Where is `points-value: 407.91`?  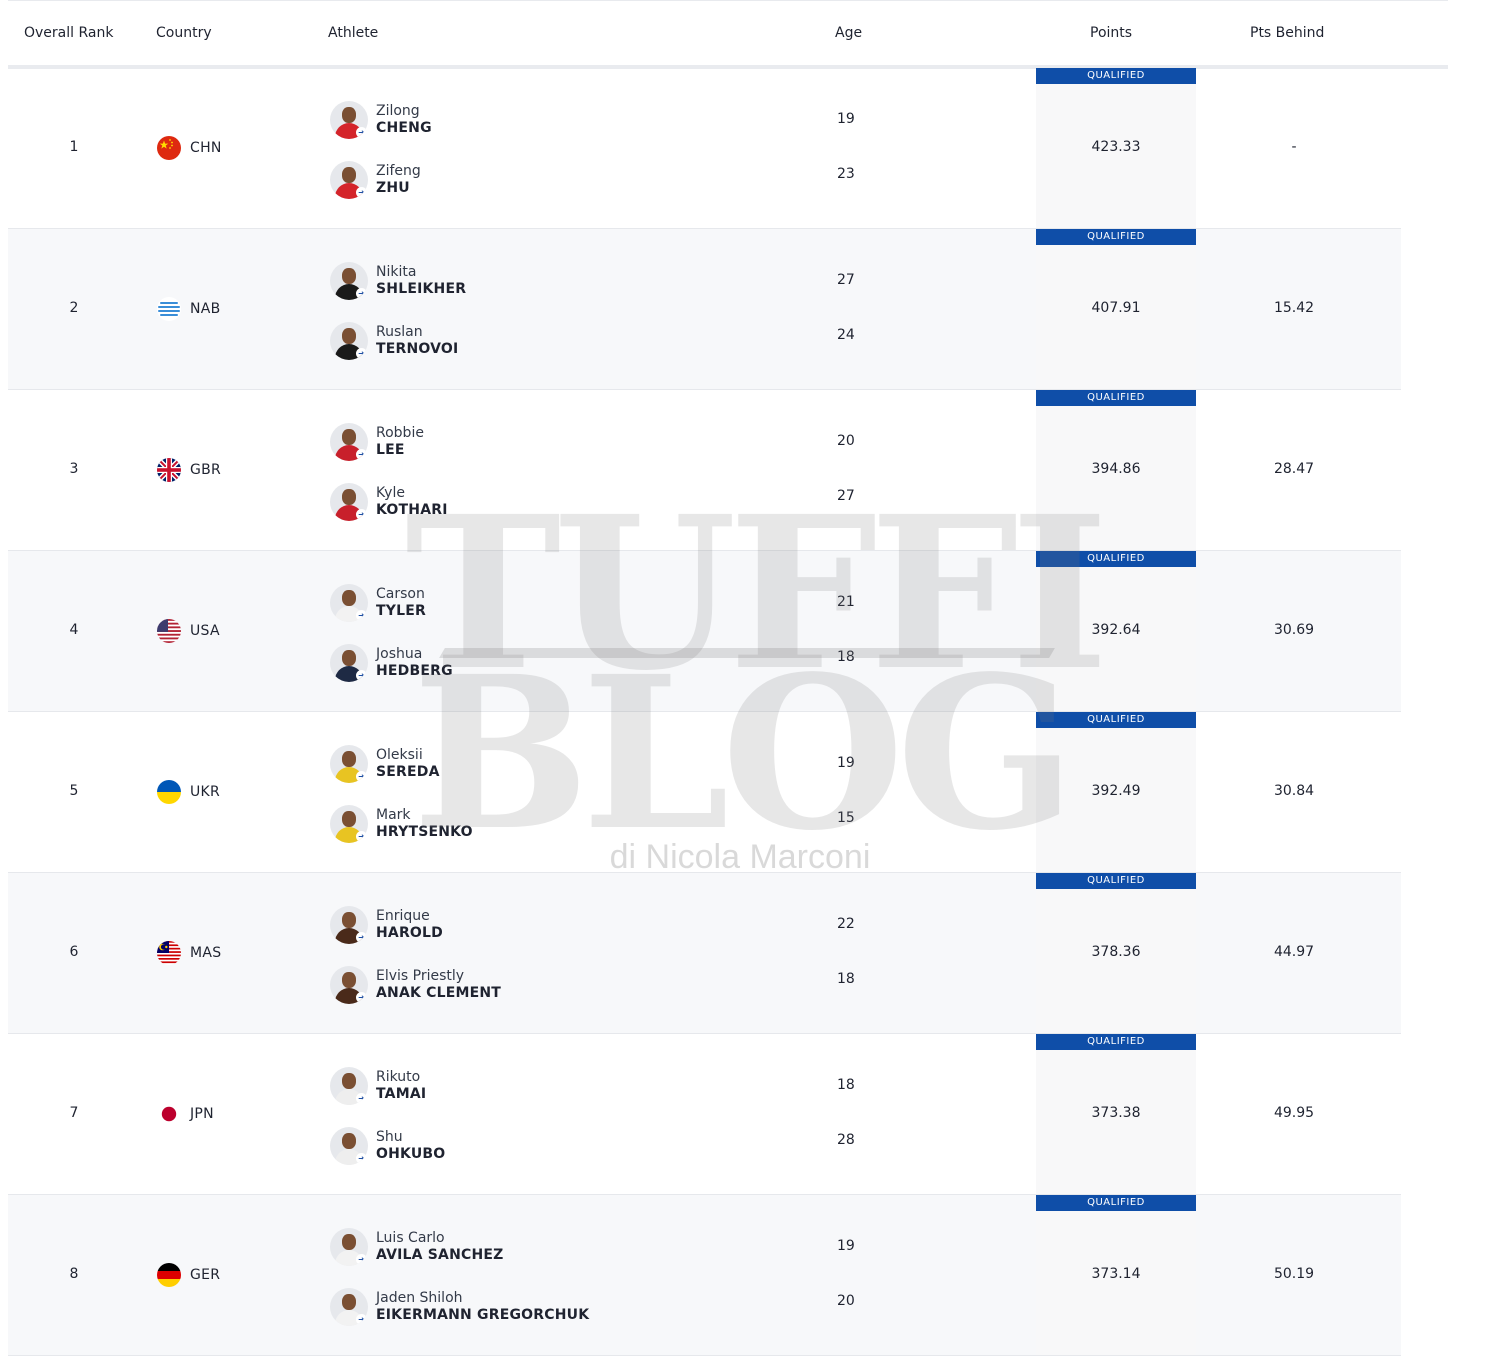 points-value: 407.91 is located at coordinates (1116, 308).